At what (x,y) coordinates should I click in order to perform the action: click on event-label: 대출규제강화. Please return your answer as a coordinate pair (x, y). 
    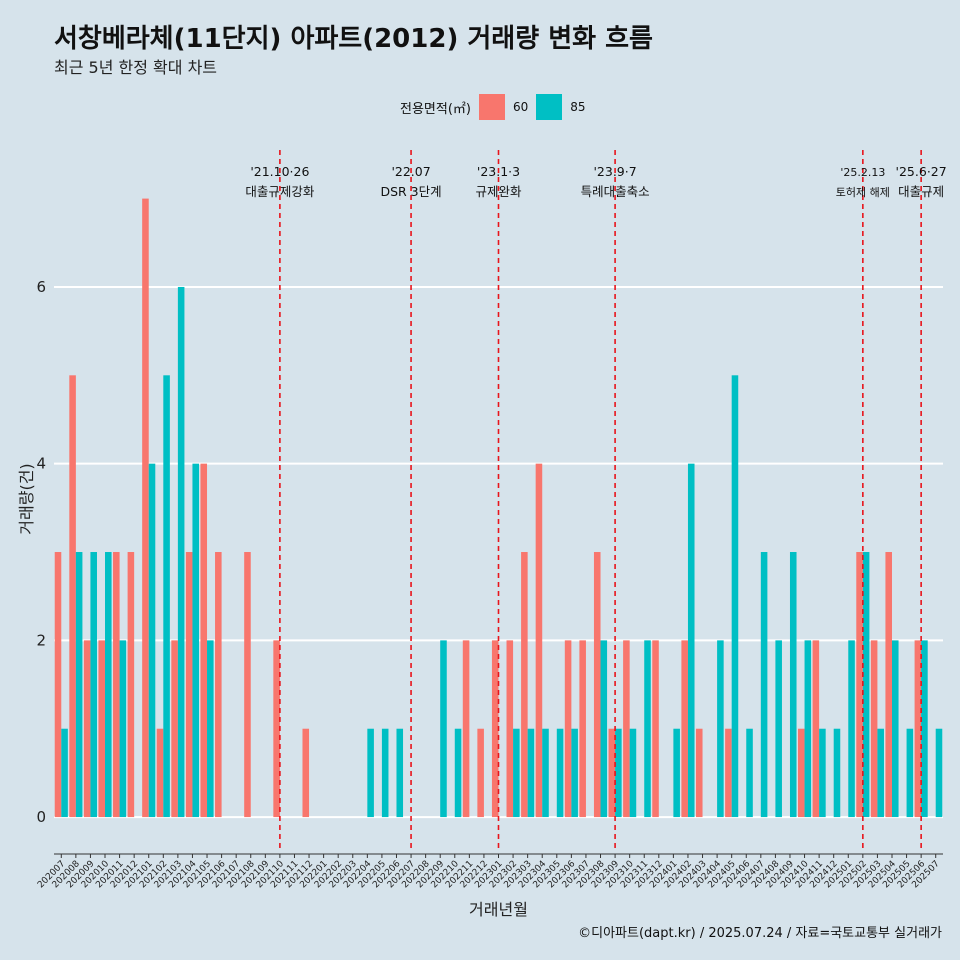
    Looking at the image, I should click on (280, 191).